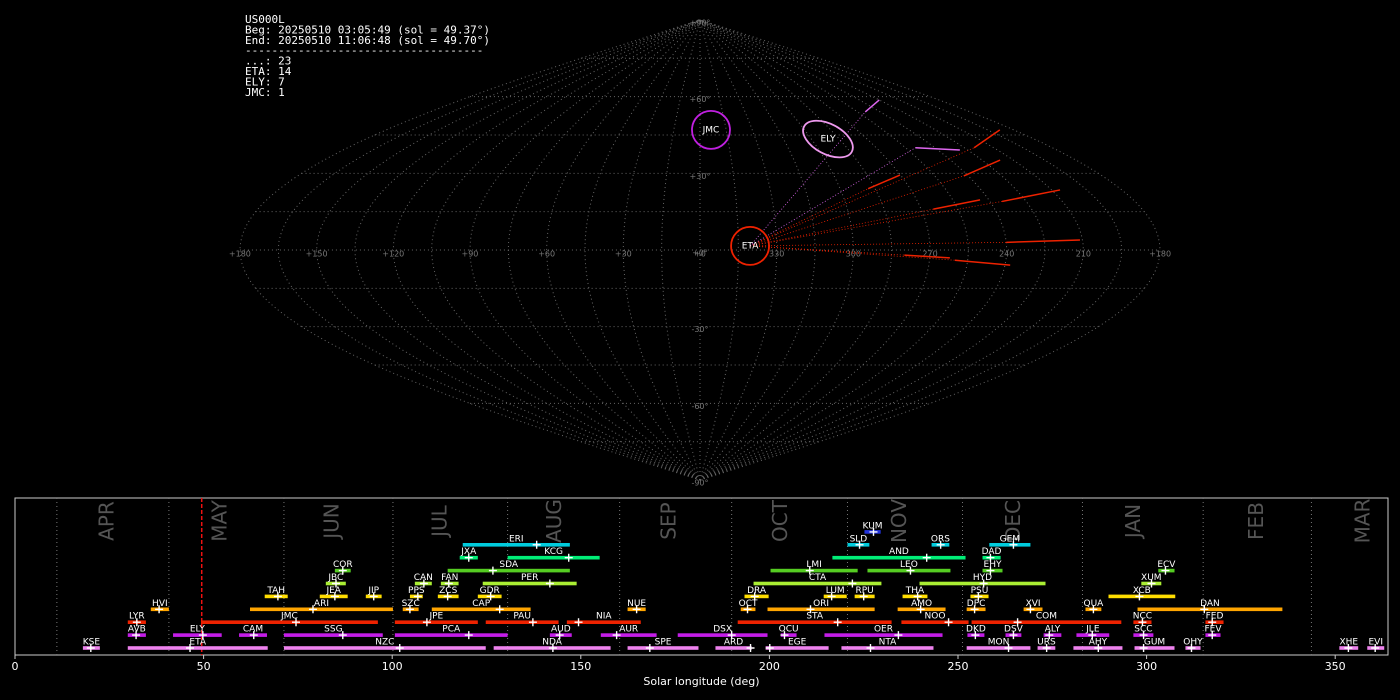 This screenshot has width=1400, height=700. I want to click on shower-label: KSE, so click(92, 643).